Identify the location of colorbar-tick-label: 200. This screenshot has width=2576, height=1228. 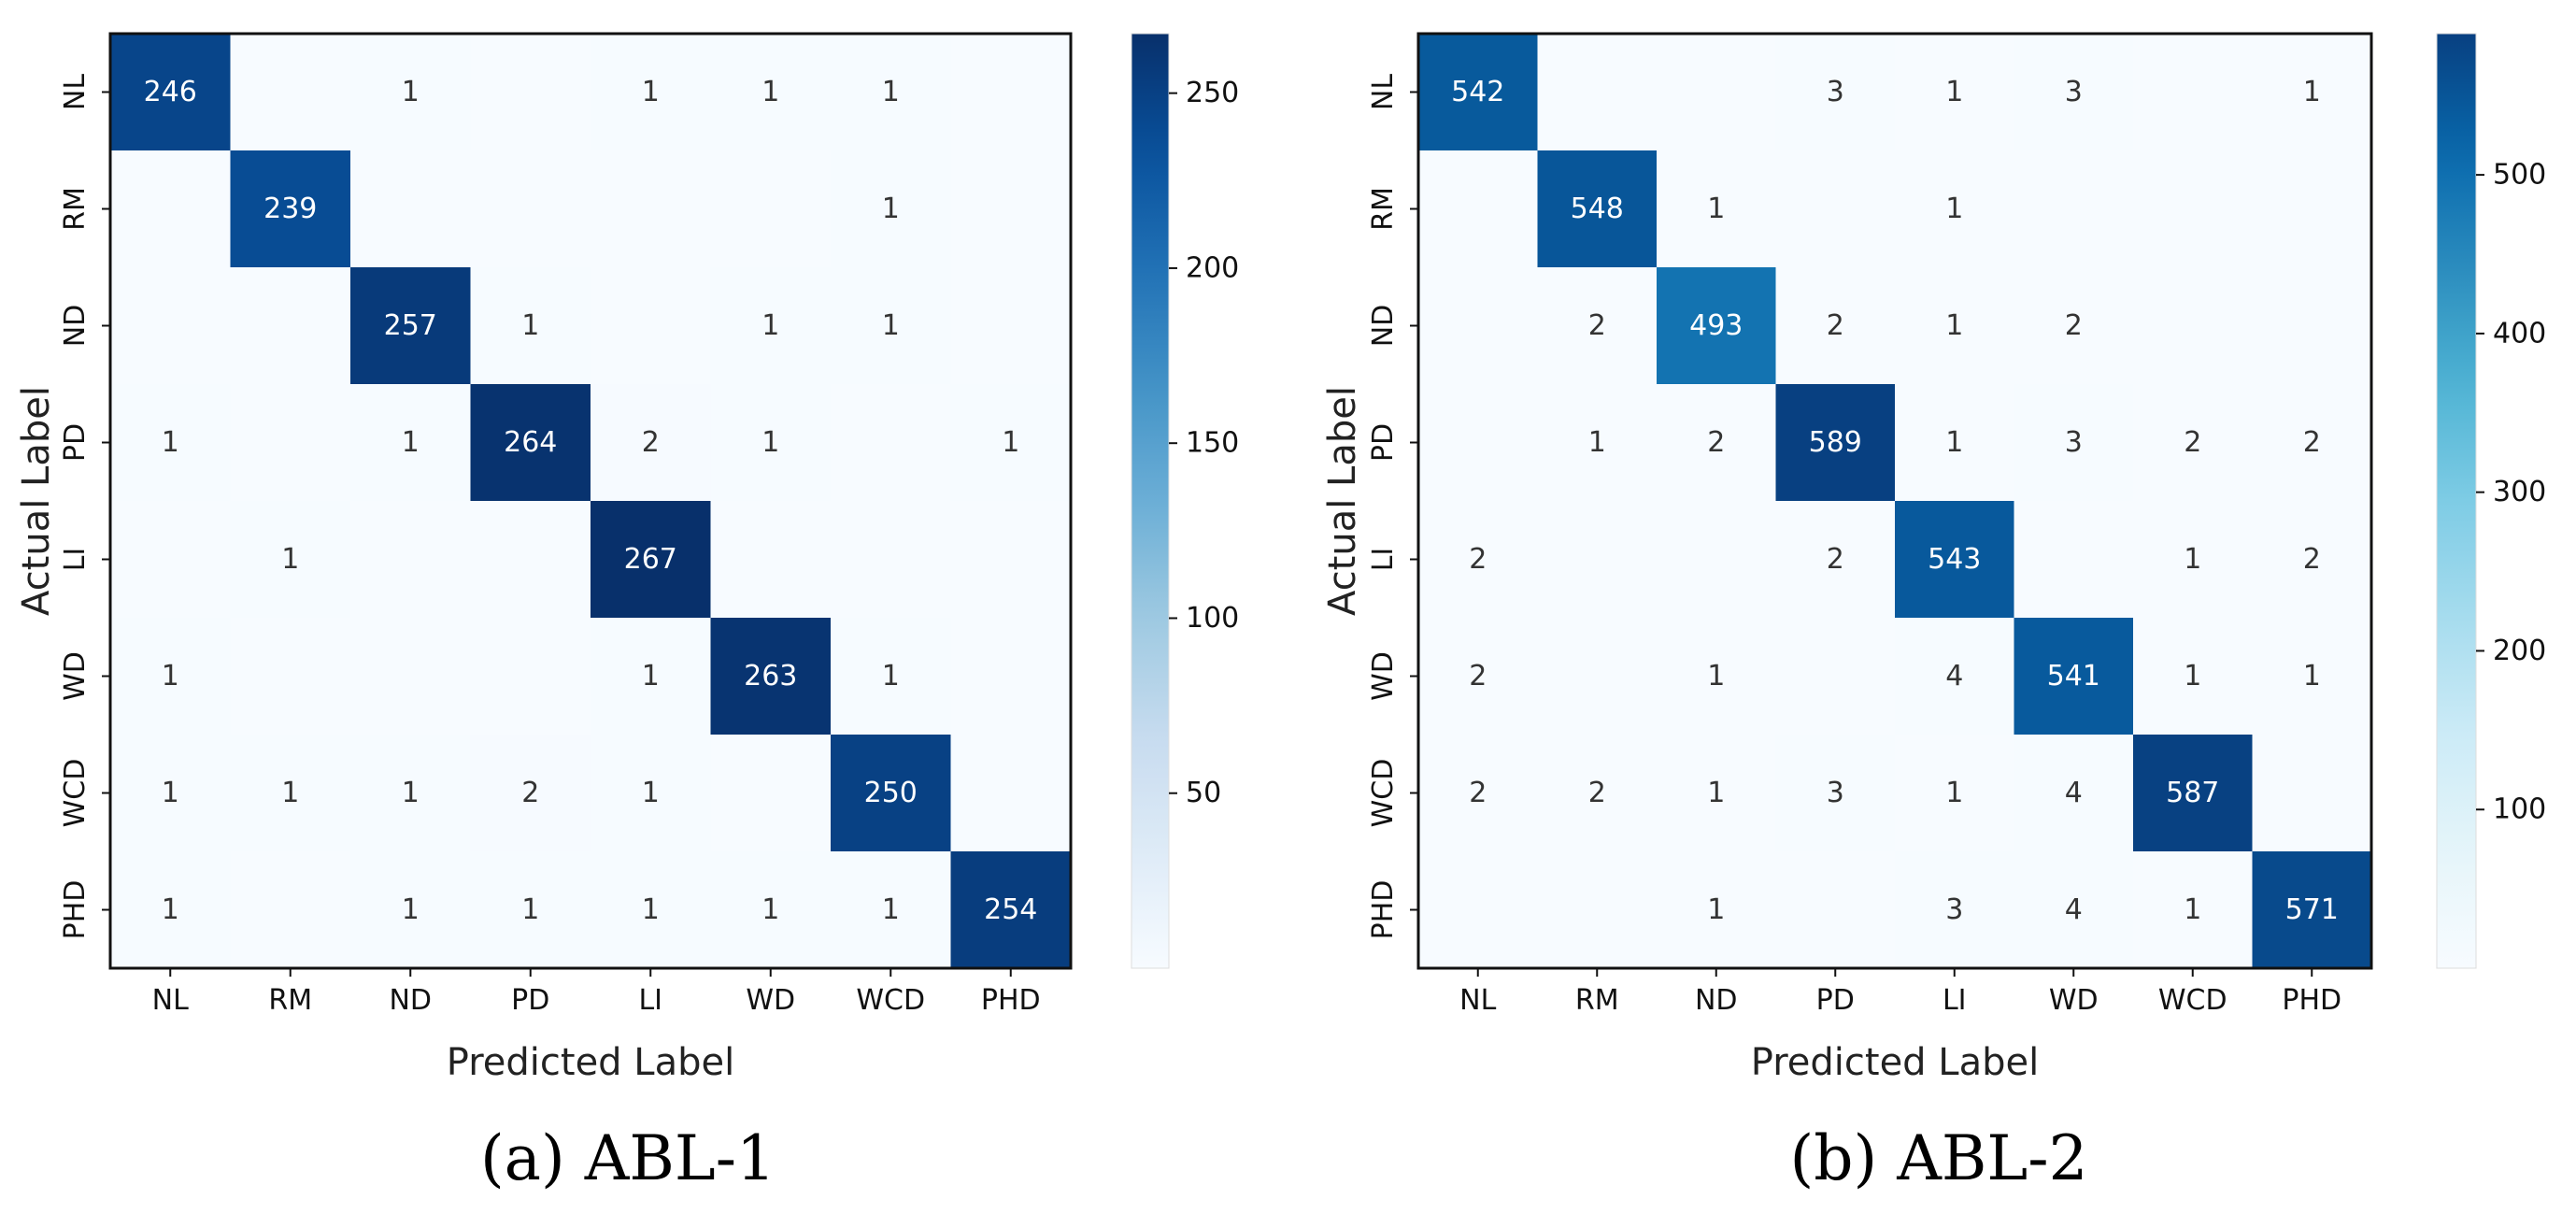
(1212, 267).